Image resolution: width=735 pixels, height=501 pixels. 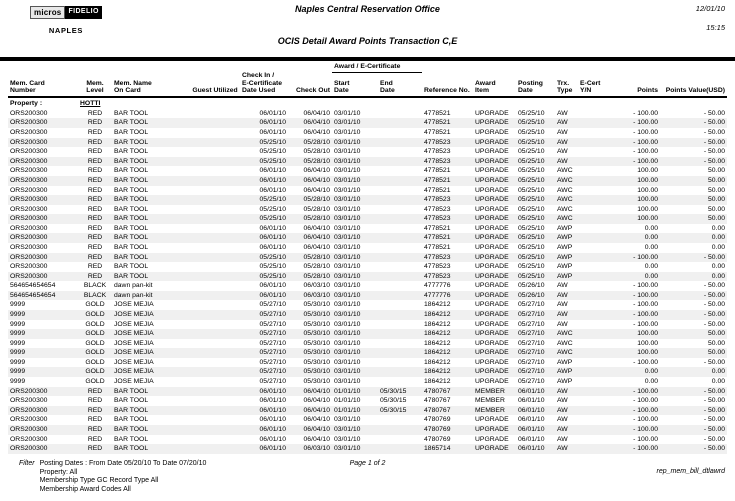 What do you see at coordinates (437, 391) in the screenshot?
I see `cell-ref: 4780767` at bounding box center [437, 391].